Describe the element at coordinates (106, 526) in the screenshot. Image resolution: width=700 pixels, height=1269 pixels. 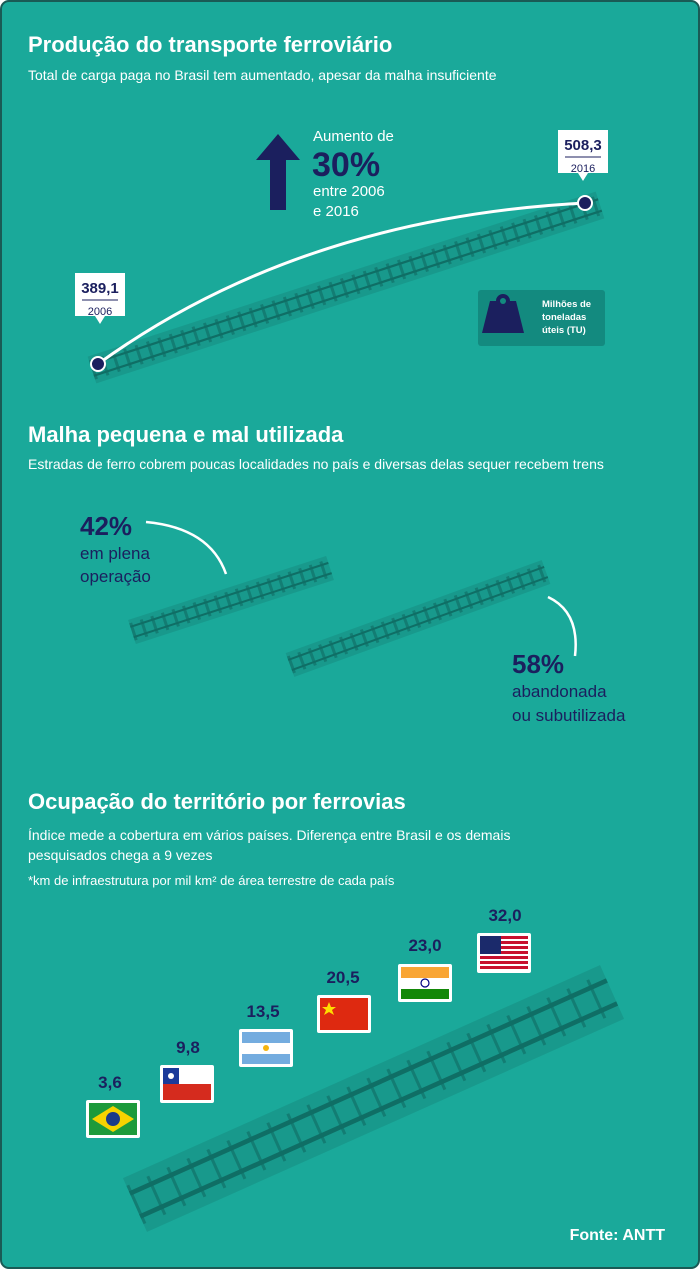
I see `share-value: 42%` at that location.